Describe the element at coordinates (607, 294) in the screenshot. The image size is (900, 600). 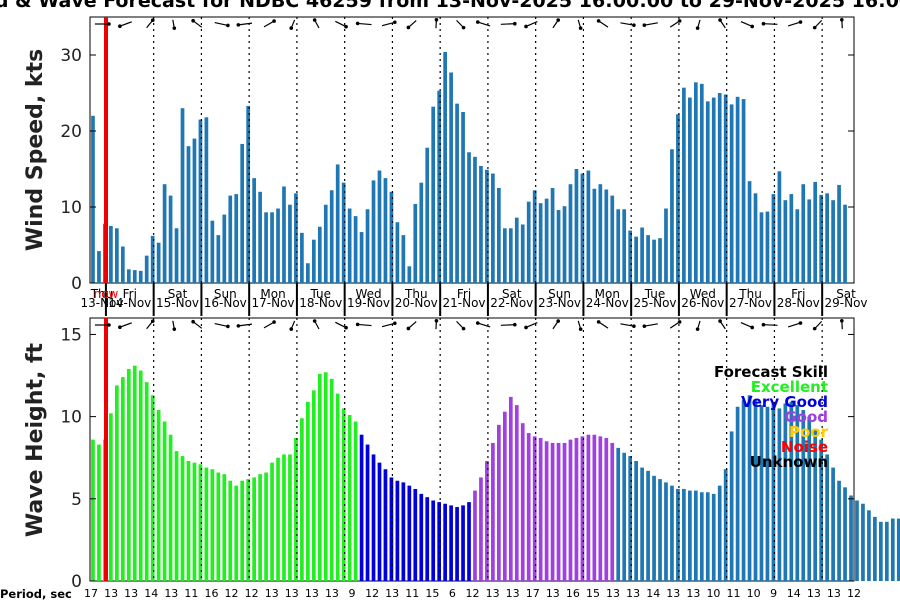
I see `day-label: Mon` at that location.